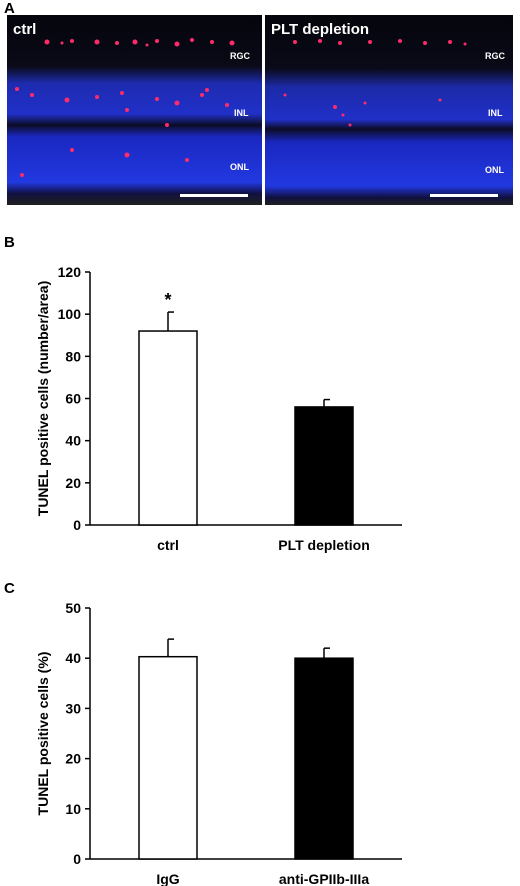 The width and height of the screenshot is (520, 886). Describe the element at coordinates (9, 8) in the screenshot. I see `panel-a-label: A` at that location.